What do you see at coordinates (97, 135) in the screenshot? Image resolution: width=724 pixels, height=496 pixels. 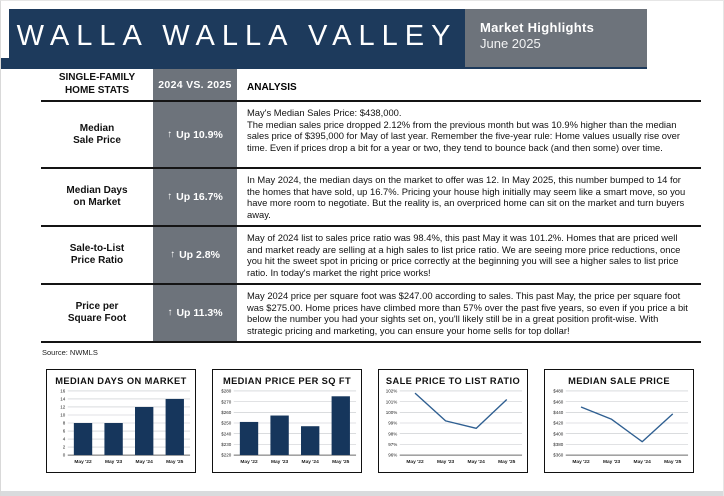 I see `stat-label-median-sale-price: Median Sale Price` at bounding box center [97, 135].